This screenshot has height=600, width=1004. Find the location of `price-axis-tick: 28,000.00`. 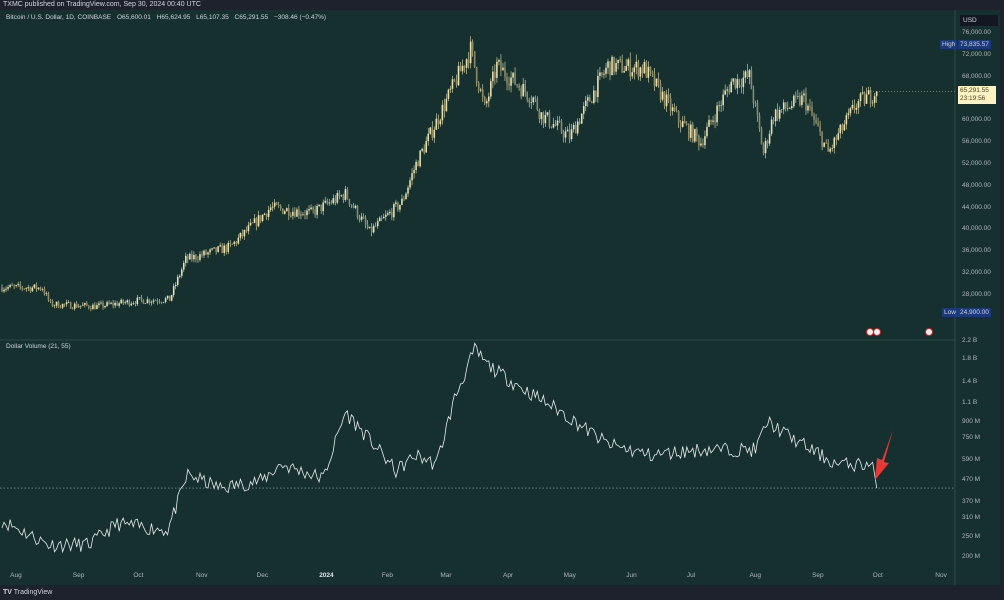

price-axis-tick: 28,000.00 is located at coordinates (976, 294).